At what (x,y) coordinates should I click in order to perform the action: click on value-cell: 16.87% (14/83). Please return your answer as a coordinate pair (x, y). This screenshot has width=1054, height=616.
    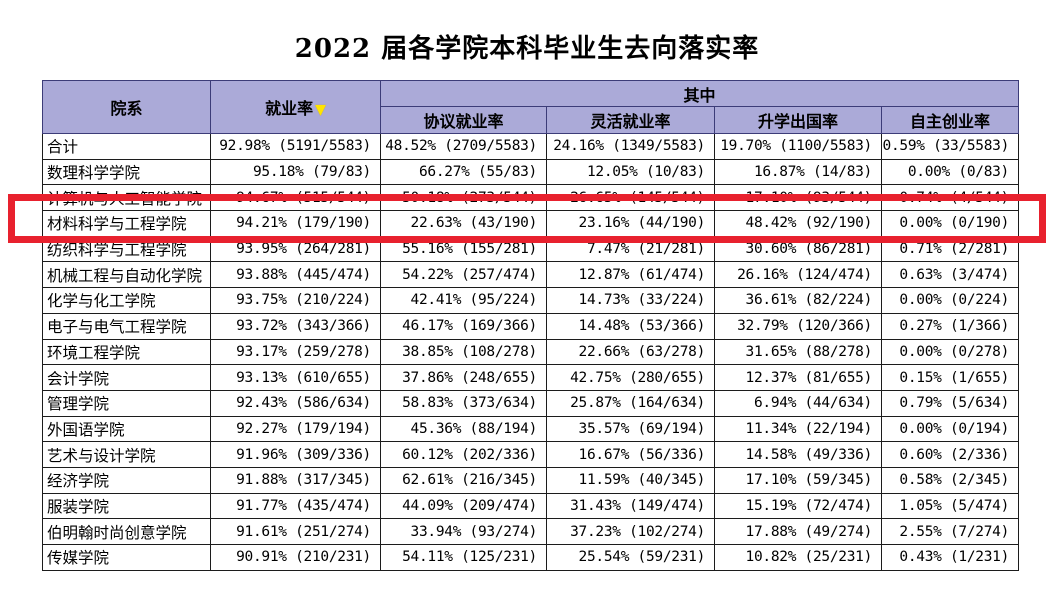
    Looking at the image, I should click on (798, 172).